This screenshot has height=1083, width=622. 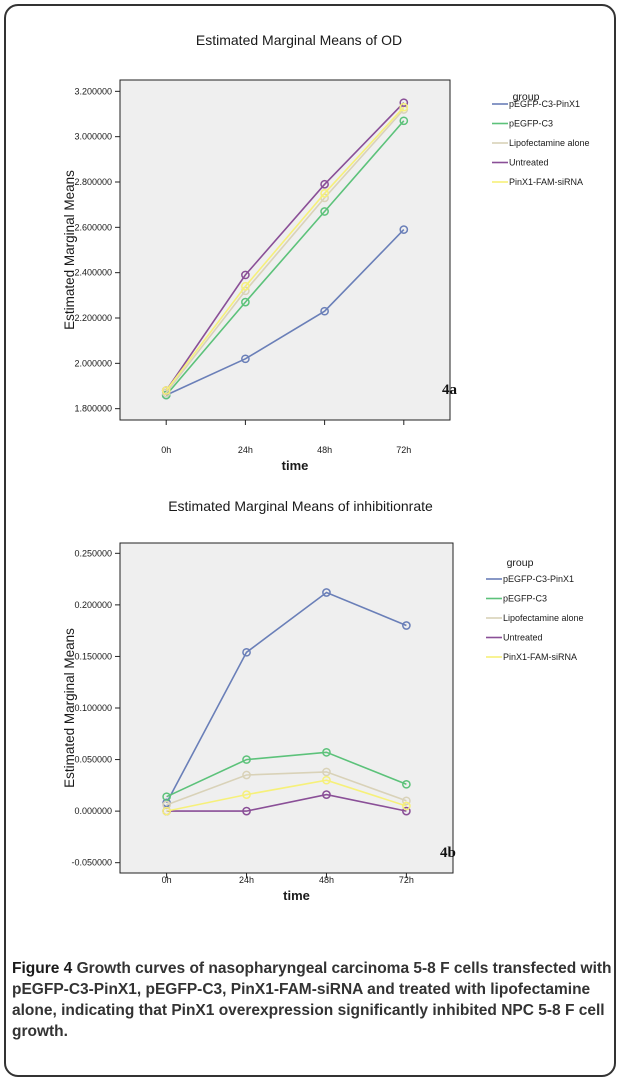 What do you see at coordinates (538, 579) in the screenshot?
I see `chart2-legend-item: pEGFP-C3-PinX1` at bounding box center [538, 579].